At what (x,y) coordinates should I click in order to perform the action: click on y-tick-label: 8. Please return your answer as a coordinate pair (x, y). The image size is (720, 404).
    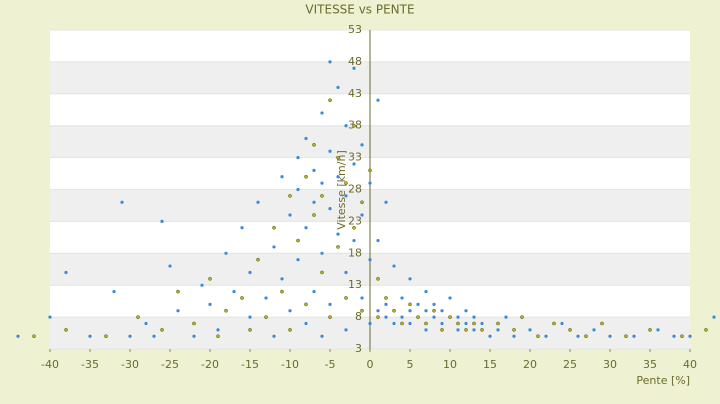
    Looking at the image, I should click on (358, 316).